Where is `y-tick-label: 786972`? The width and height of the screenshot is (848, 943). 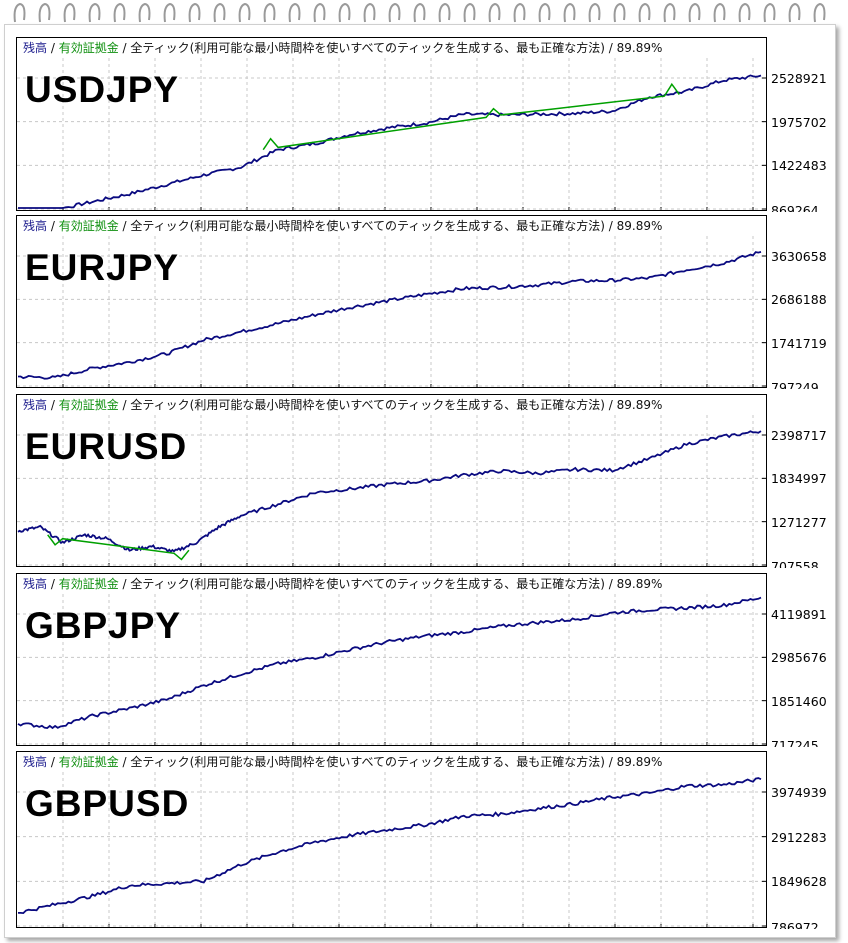
y-tick-label: 786972 is located at coordinates (795, 924).